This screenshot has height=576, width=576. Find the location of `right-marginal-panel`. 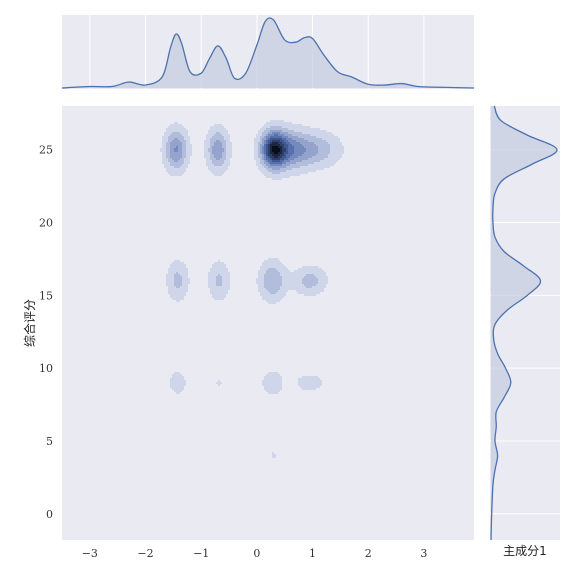

right-marginal-panel is located at coordinates (525, 323).